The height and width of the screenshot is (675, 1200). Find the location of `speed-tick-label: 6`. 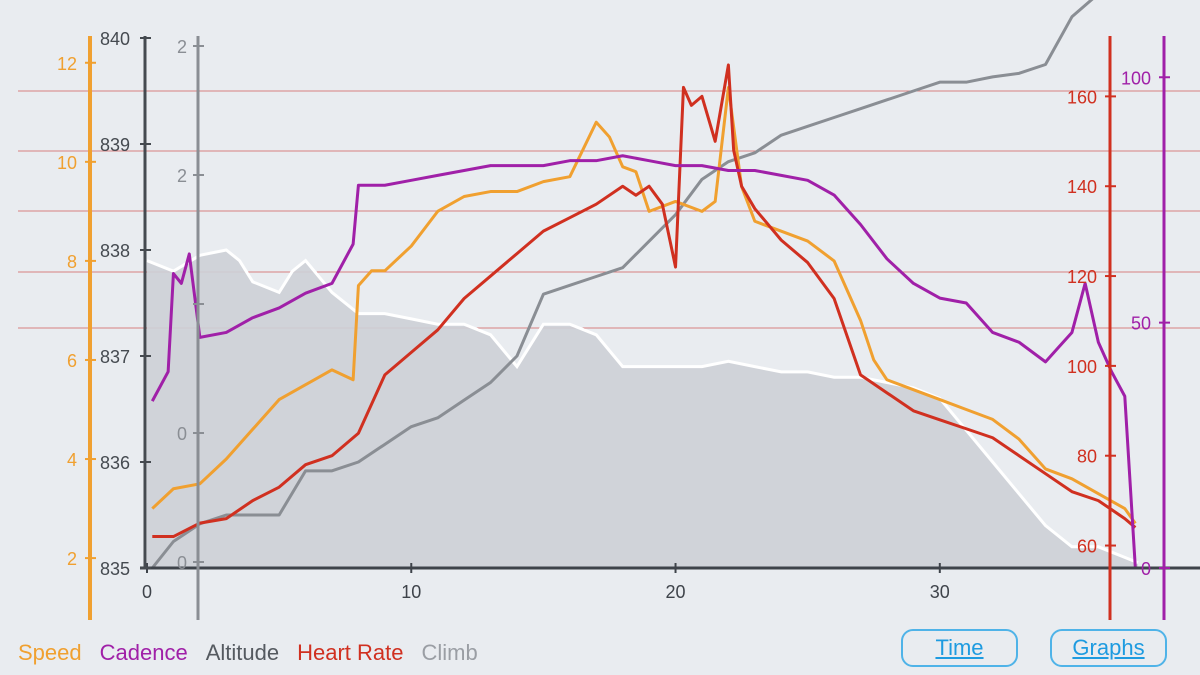

speed-tick-label: 6 is located at coordinates (72, 361).